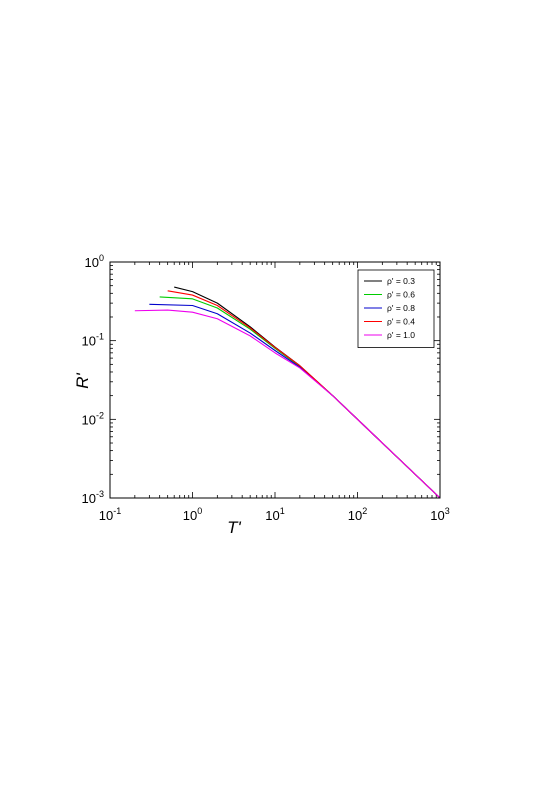 The width and height of the screenshot is (554, 786). Describe the element at coordinates (110, 514) in the screenshot. I see `x-tick-label: 10⁻¹` at that location.